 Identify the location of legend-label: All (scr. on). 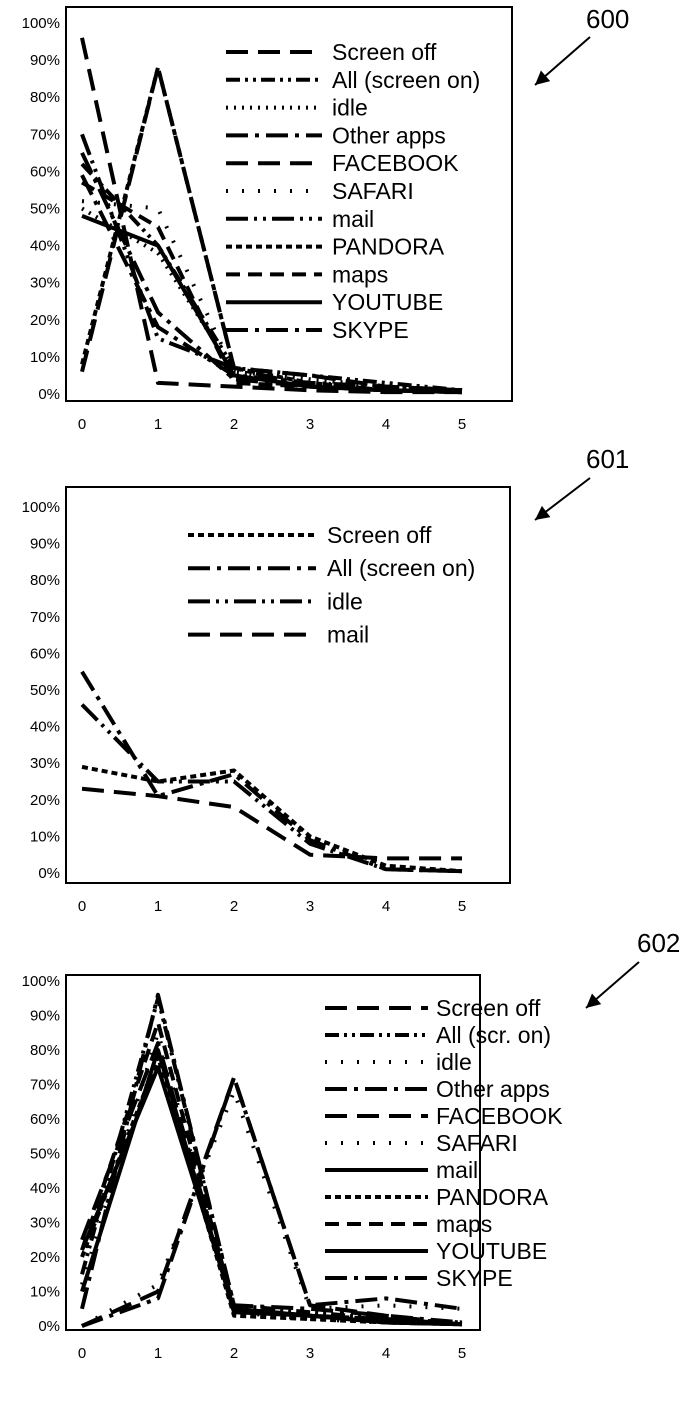
(493, 1035).